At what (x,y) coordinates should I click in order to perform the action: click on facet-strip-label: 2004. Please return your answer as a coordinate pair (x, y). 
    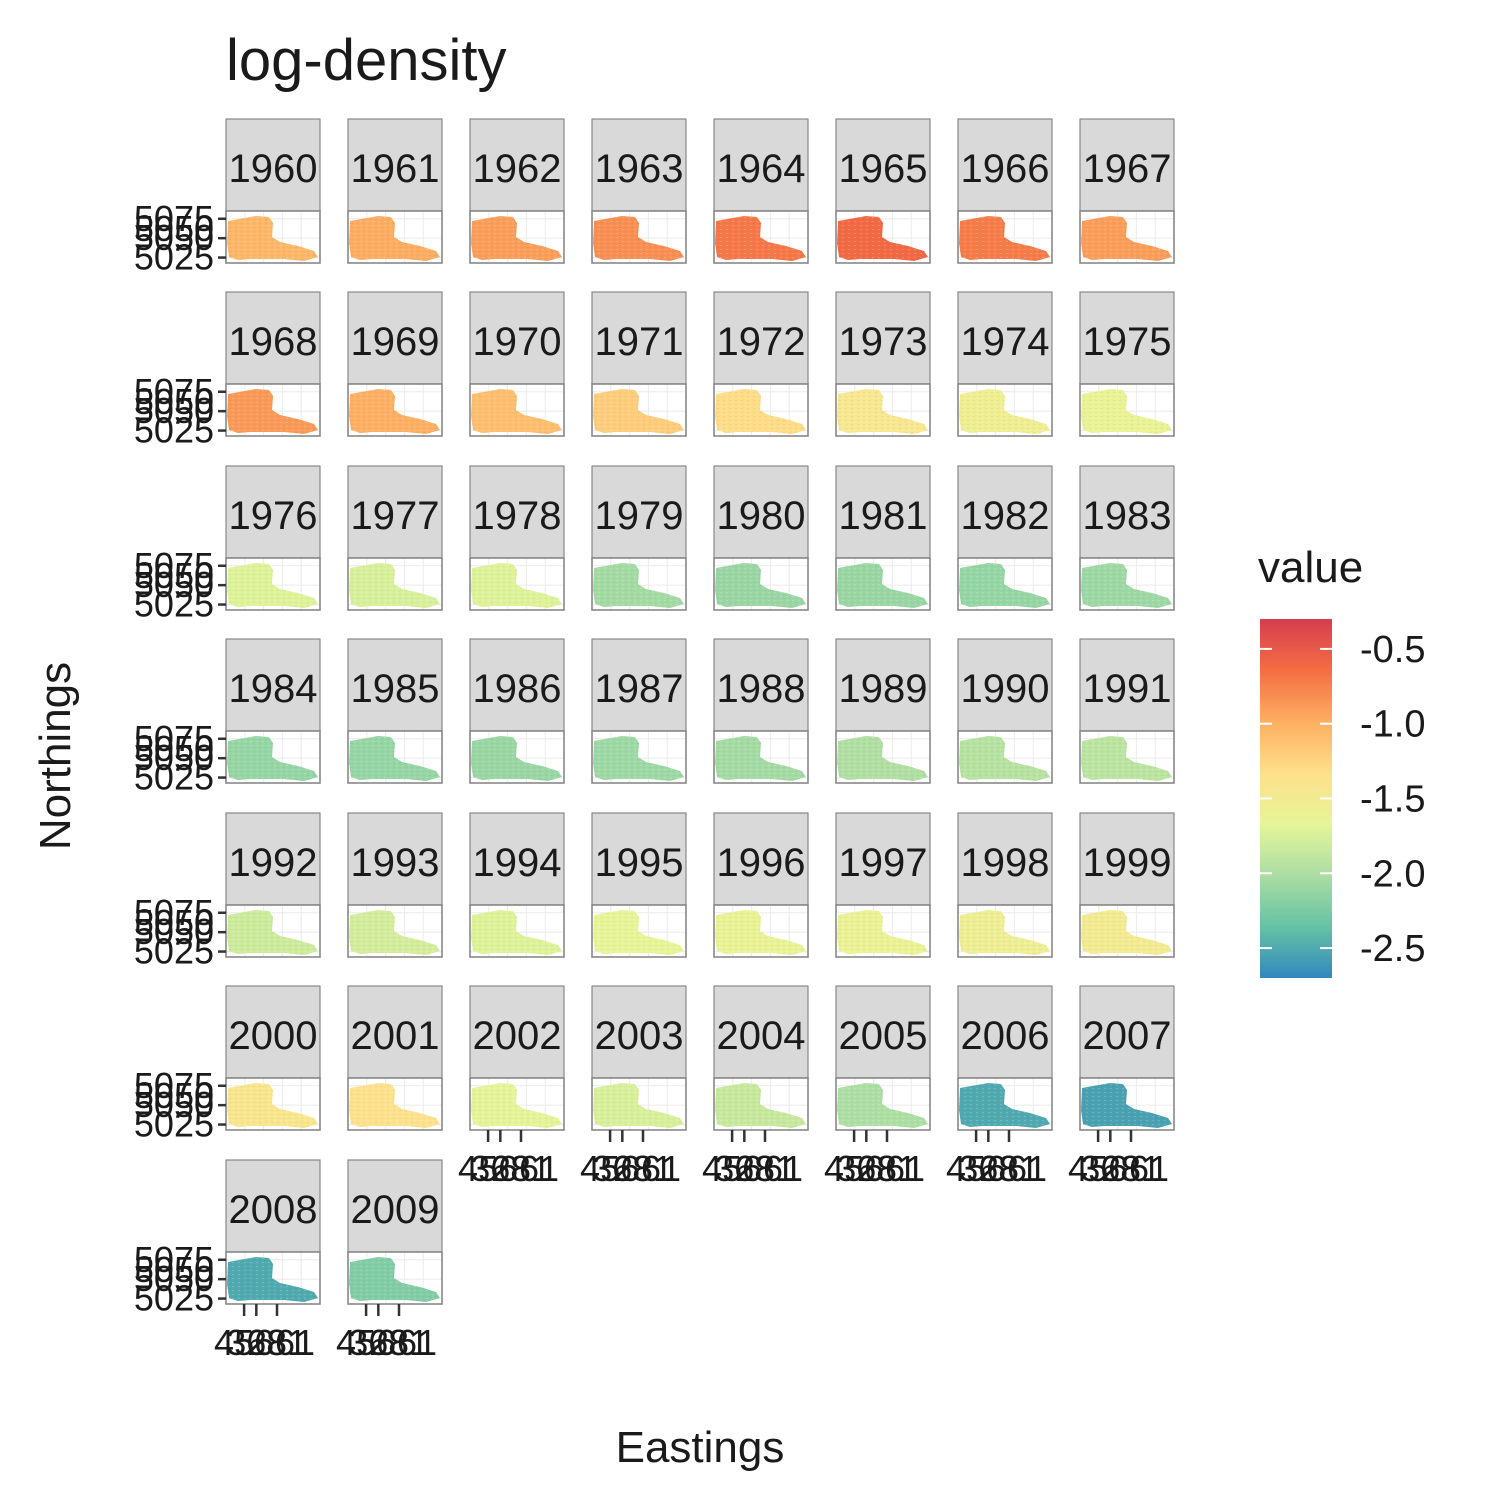
    Looking at the image, I should click on (761, 1036).